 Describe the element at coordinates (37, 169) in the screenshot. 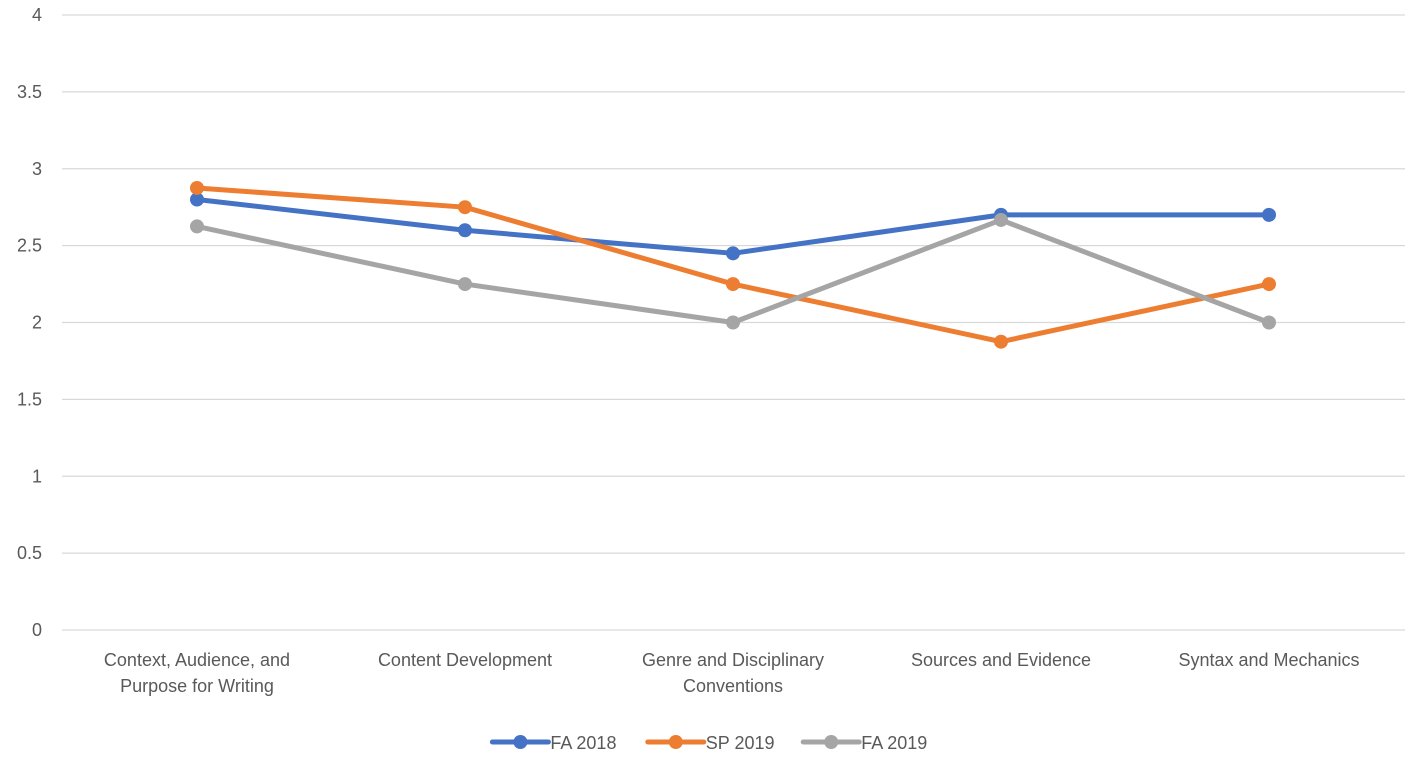

I see `y-tick-label: 3` at that location.